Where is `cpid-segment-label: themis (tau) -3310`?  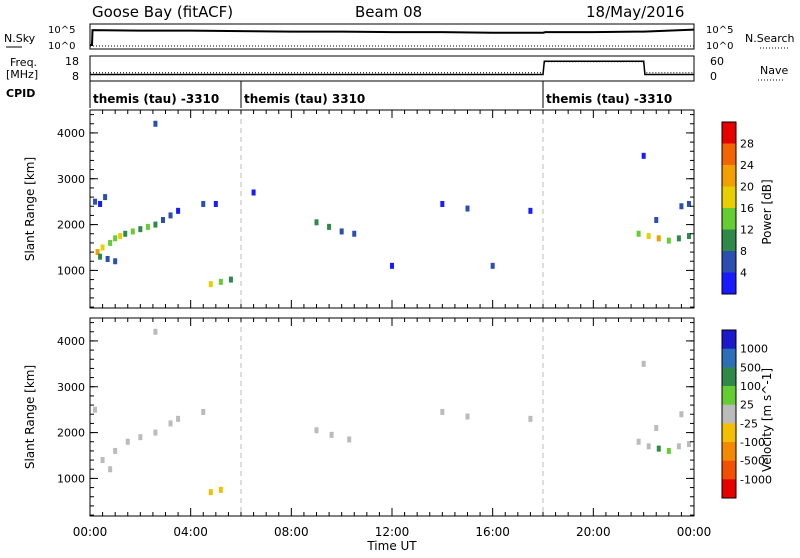
cpid-segment-label: themis (tau) -3310 is located at coordinates (156, 99).